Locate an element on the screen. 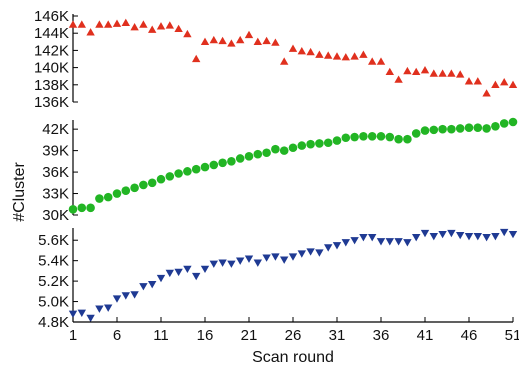  x-tick-label: 41 is located at coordinates (425, 335).